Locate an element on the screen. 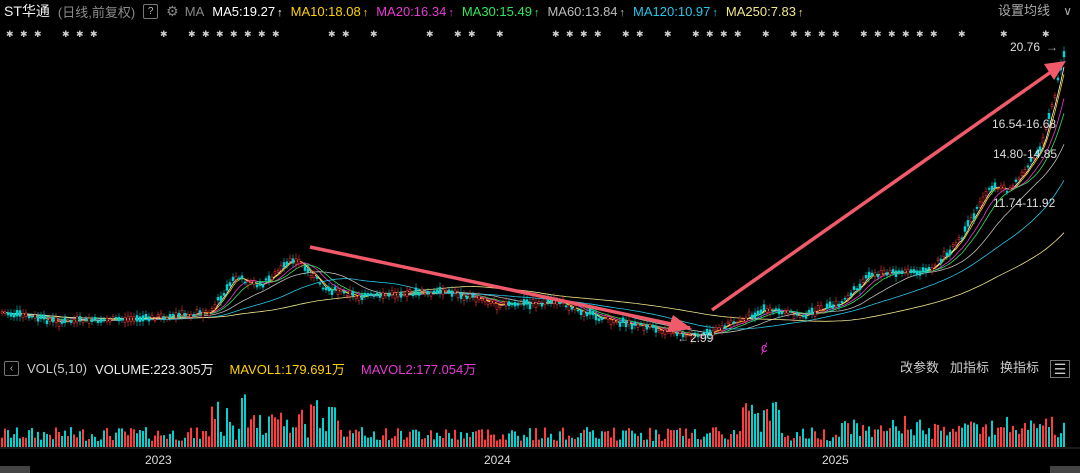 The width and height of the screenshot is (1080, 473). ma-item-label: MA20:16.34 is located at coordinates (411, 11).